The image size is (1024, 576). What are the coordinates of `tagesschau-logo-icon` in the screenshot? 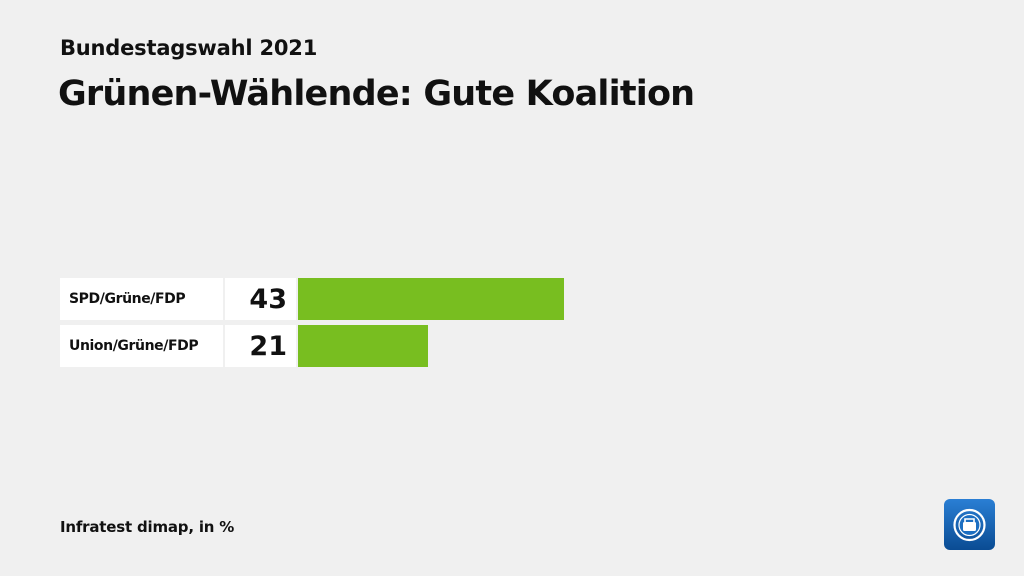 It's located at (969, 524).